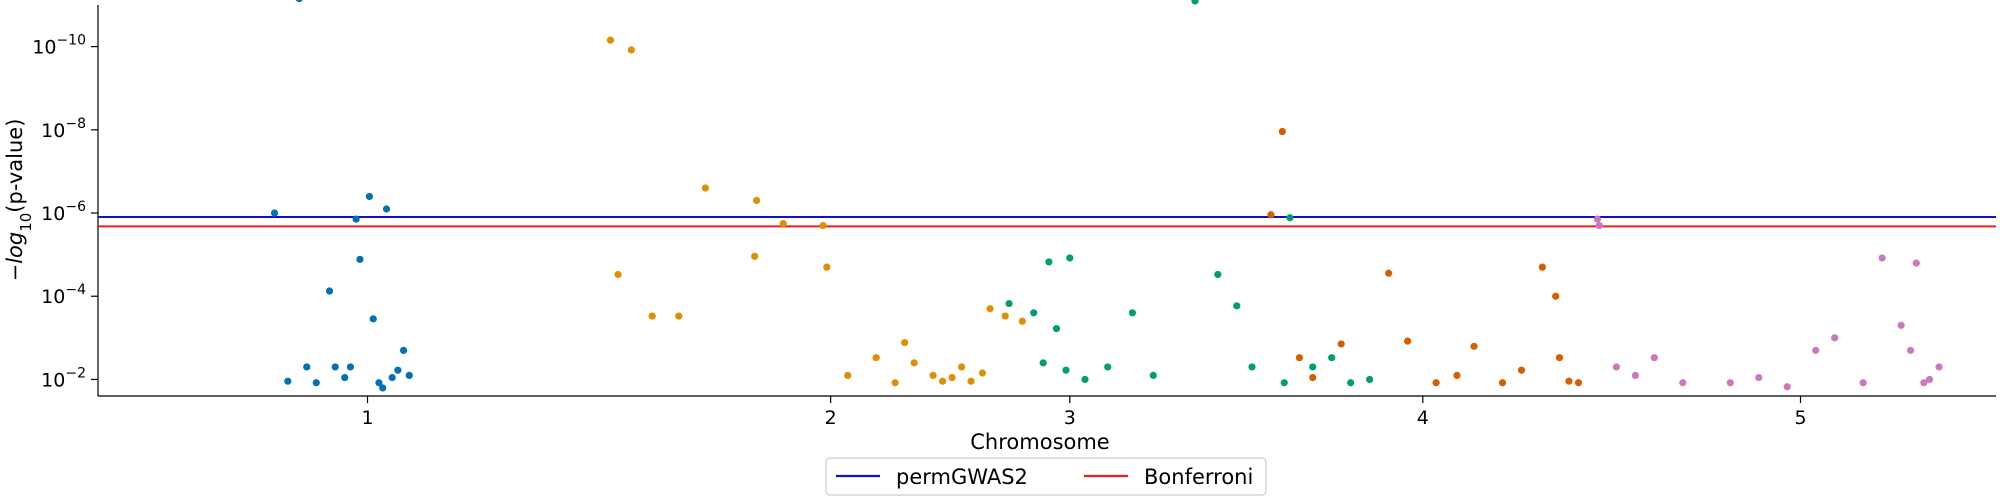 Image resolution: width=2000 pixels, height=500 pixels. I want to click on x-tick-label: 4, so click(1423, 418).